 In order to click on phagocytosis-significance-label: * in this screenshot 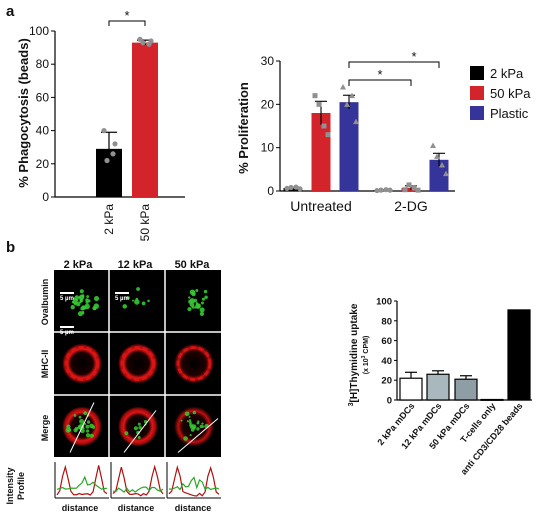, I will do `click(126, 15)`.